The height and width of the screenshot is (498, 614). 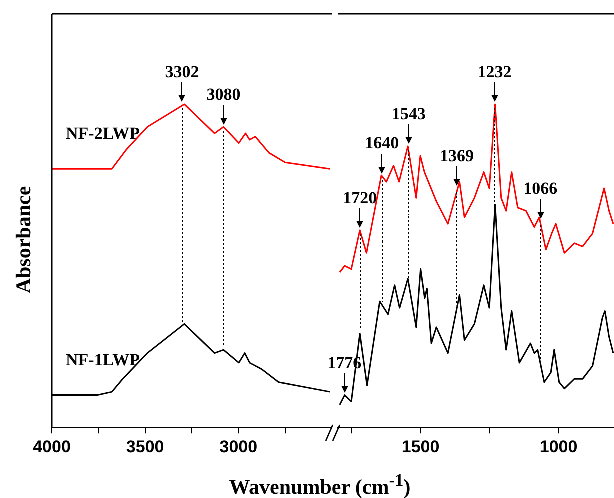 What do you see at coordinates (541, 188) in the screenshot?
I see `annotation: 1066` at bounding box center [541, 188].